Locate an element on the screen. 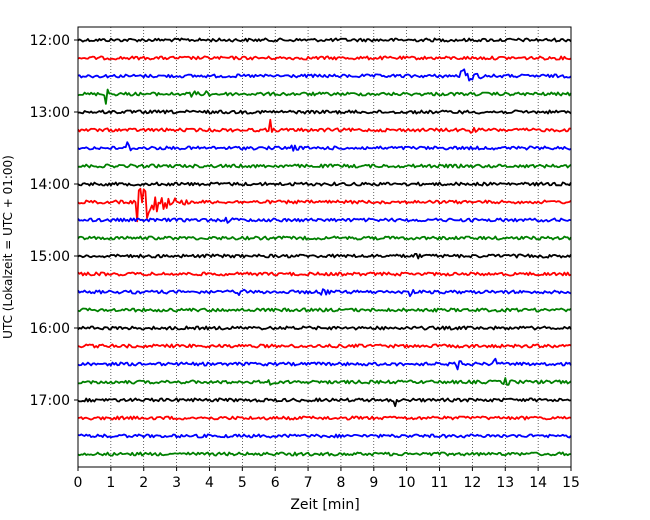  y-tick-label: 12:00 is located at coordinates (50, 41).